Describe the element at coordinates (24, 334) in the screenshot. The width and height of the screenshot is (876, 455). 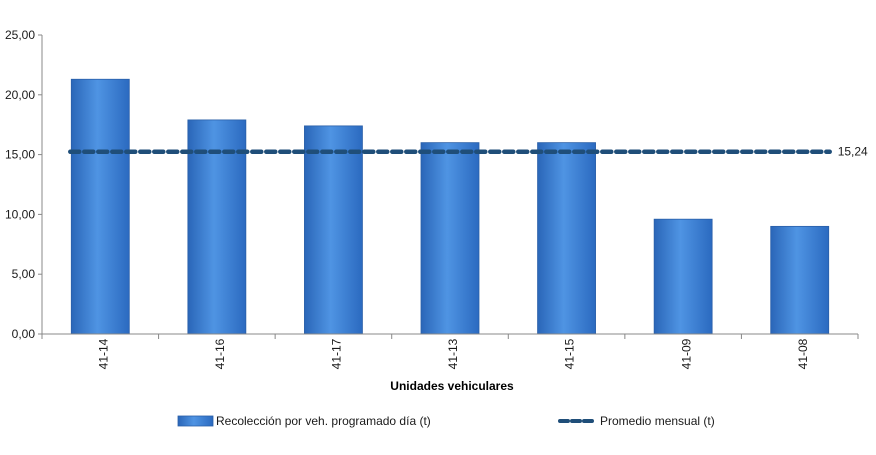
I see `y-tick-label: 0,00` at that location.